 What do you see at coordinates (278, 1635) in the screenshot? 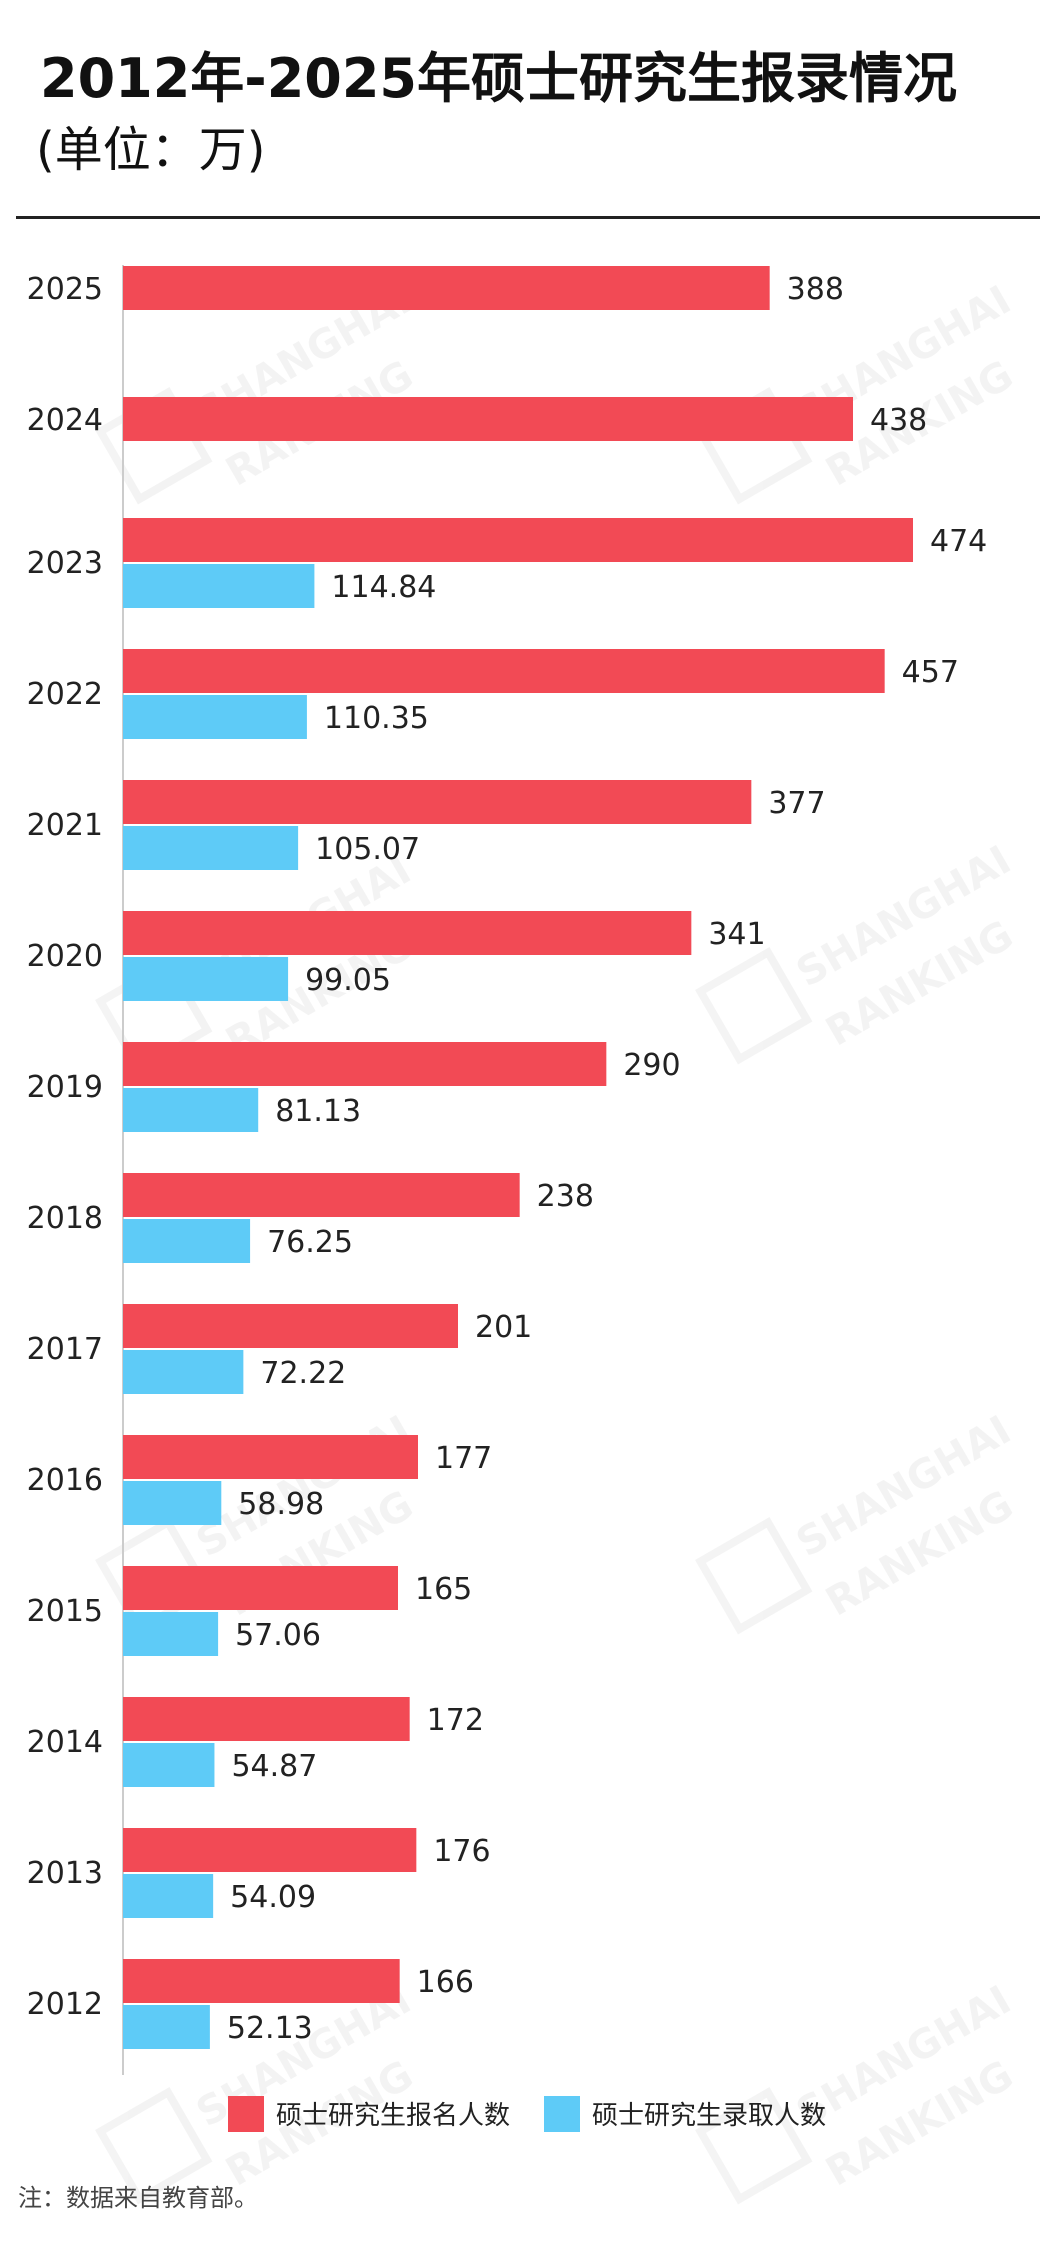
I see `data-label-admitted: 57.06` at bounding box center [278, 1635].